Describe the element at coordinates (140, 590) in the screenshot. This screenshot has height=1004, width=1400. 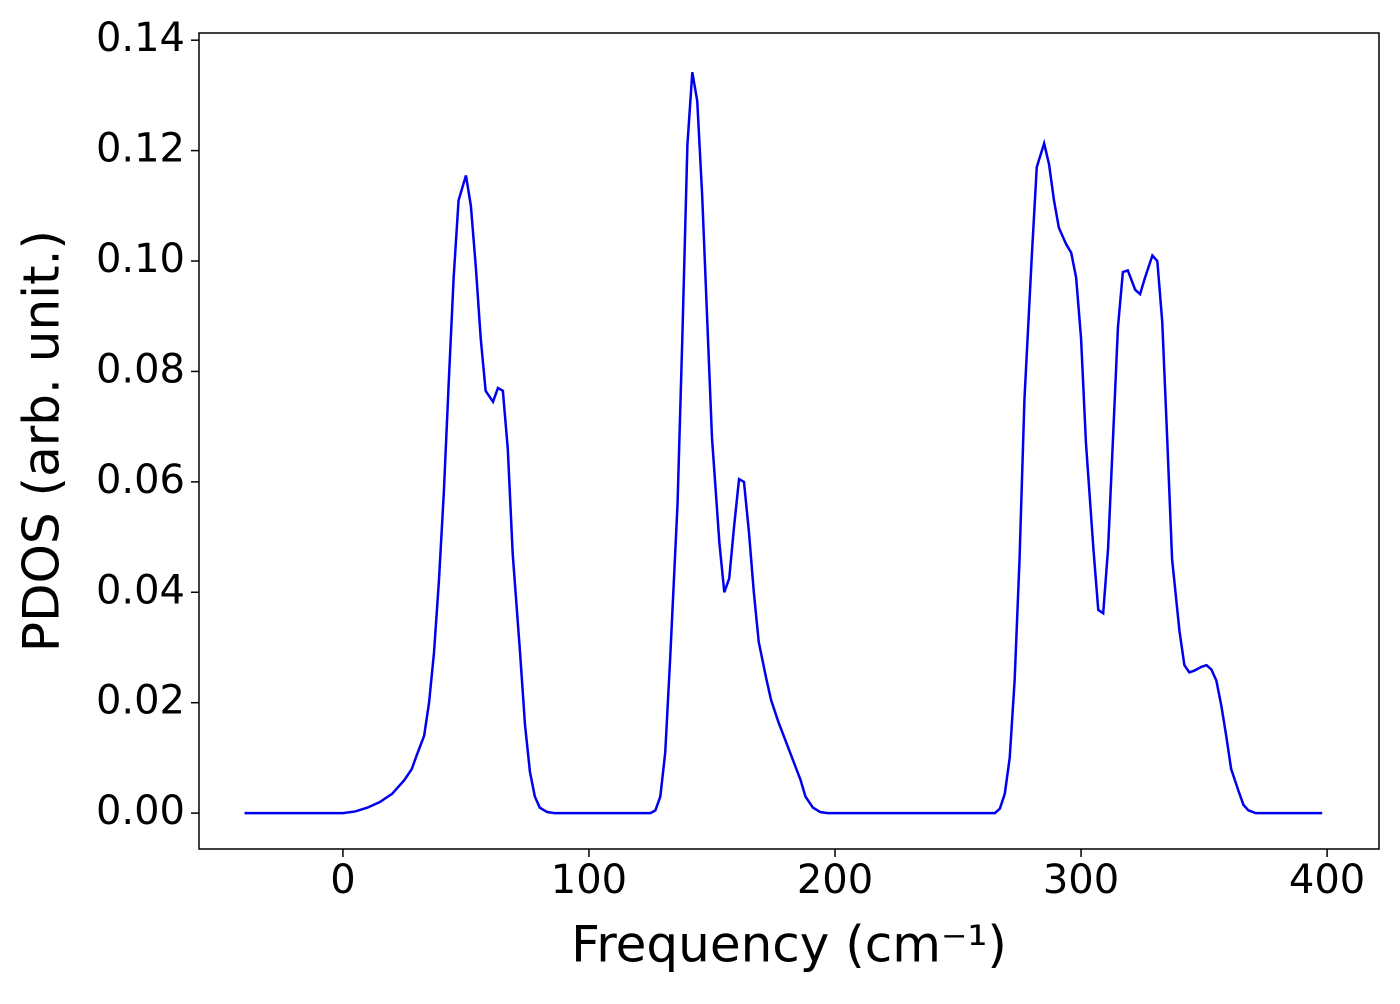
I see `y-tick-label: 0.04` at that location.